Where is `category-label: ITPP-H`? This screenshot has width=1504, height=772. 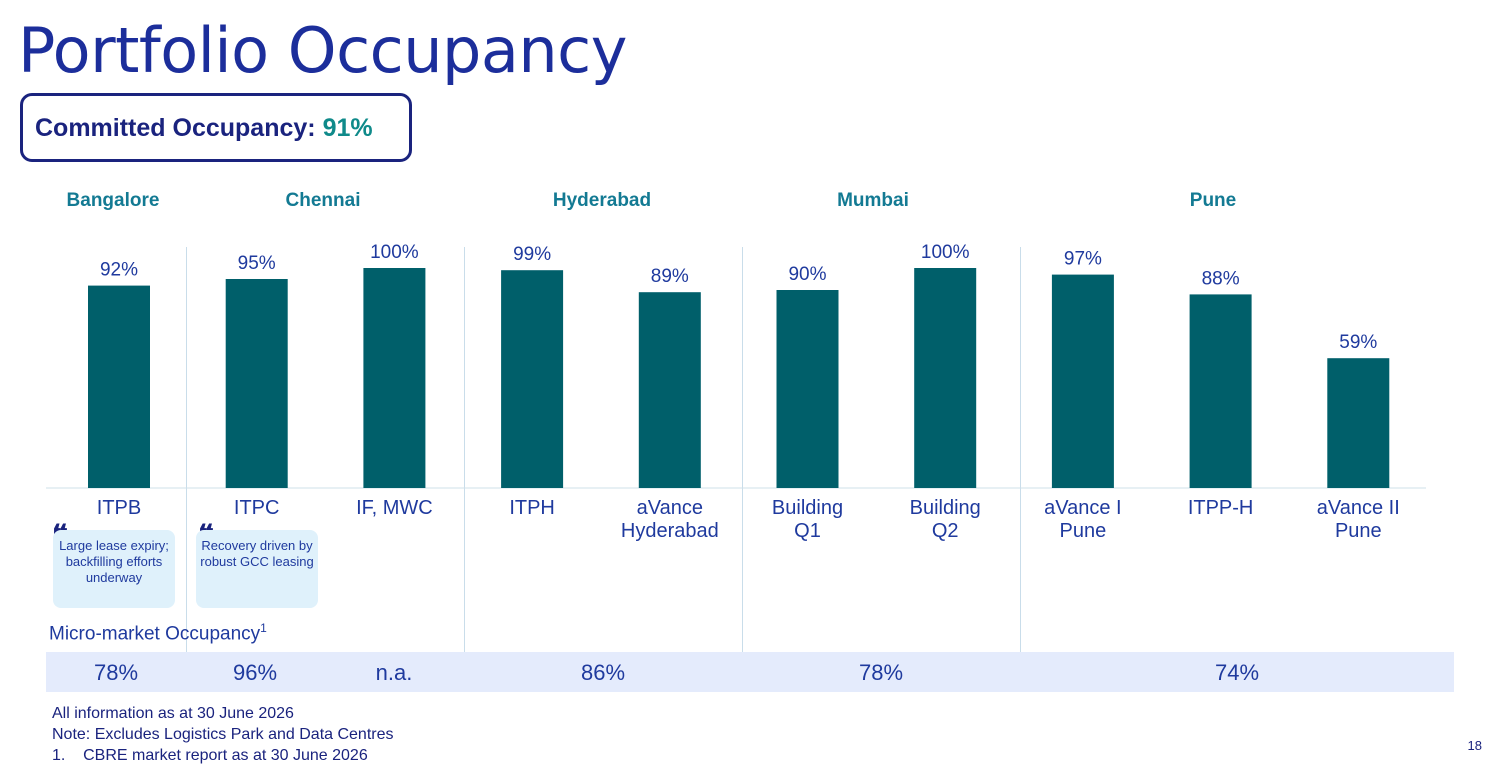 category-label: ITPP-H is located at coordinates (1220, 508).